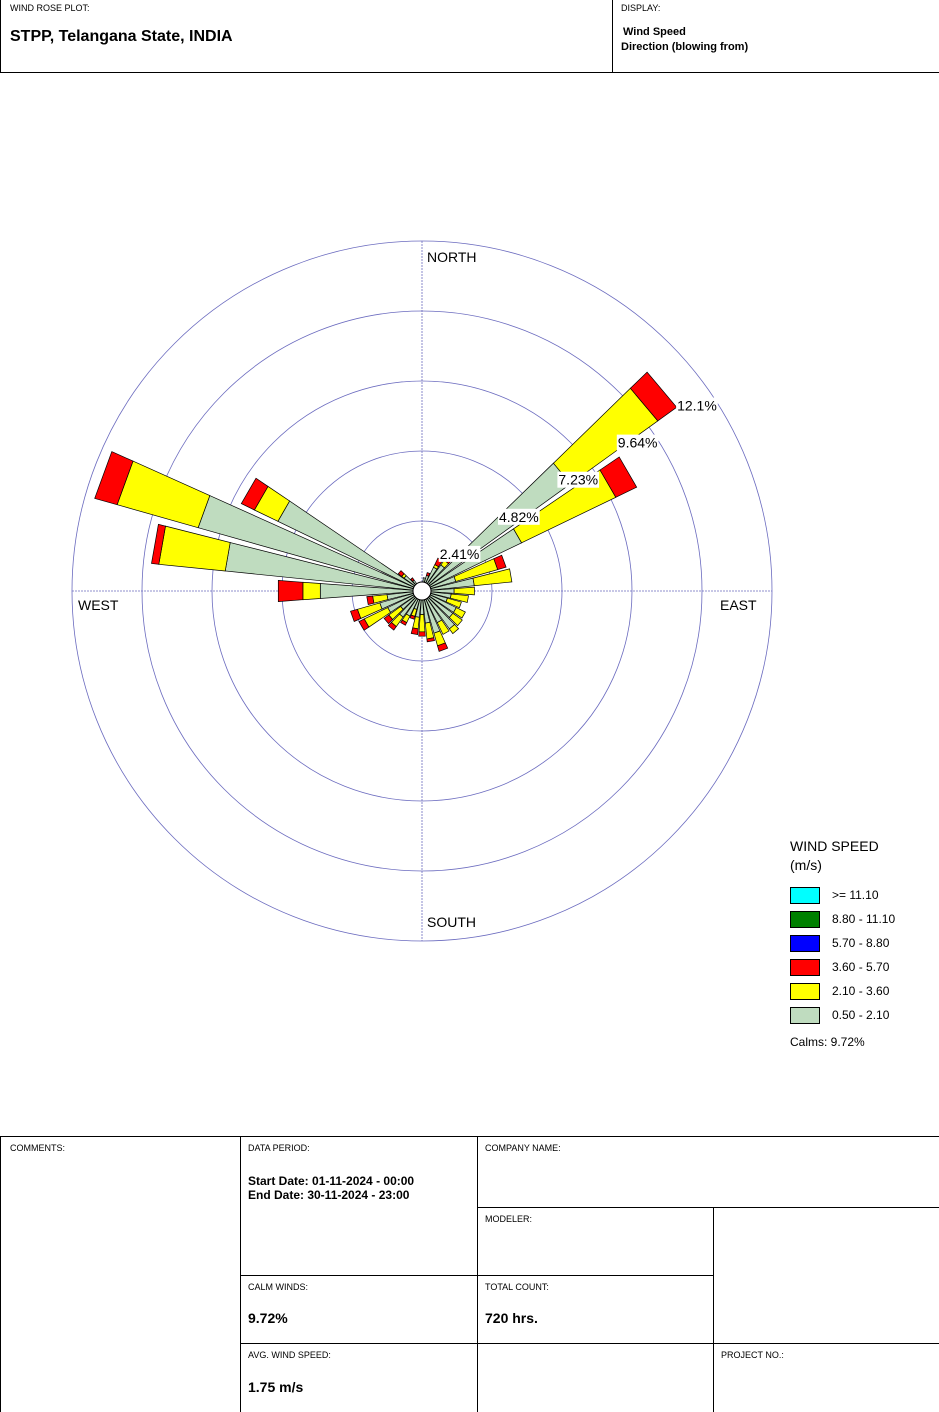  I want to click on legend-title: WIND SPEED, so click(834, 846).